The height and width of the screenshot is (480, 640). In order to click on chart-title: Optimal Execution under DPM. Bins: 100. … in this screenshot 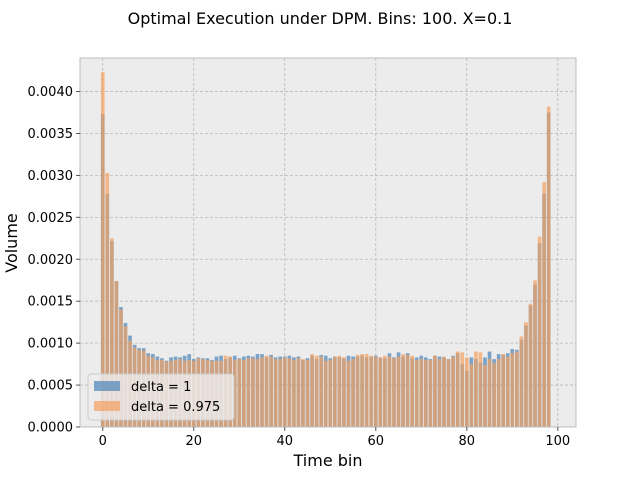, I will do `click(320, 18)`.